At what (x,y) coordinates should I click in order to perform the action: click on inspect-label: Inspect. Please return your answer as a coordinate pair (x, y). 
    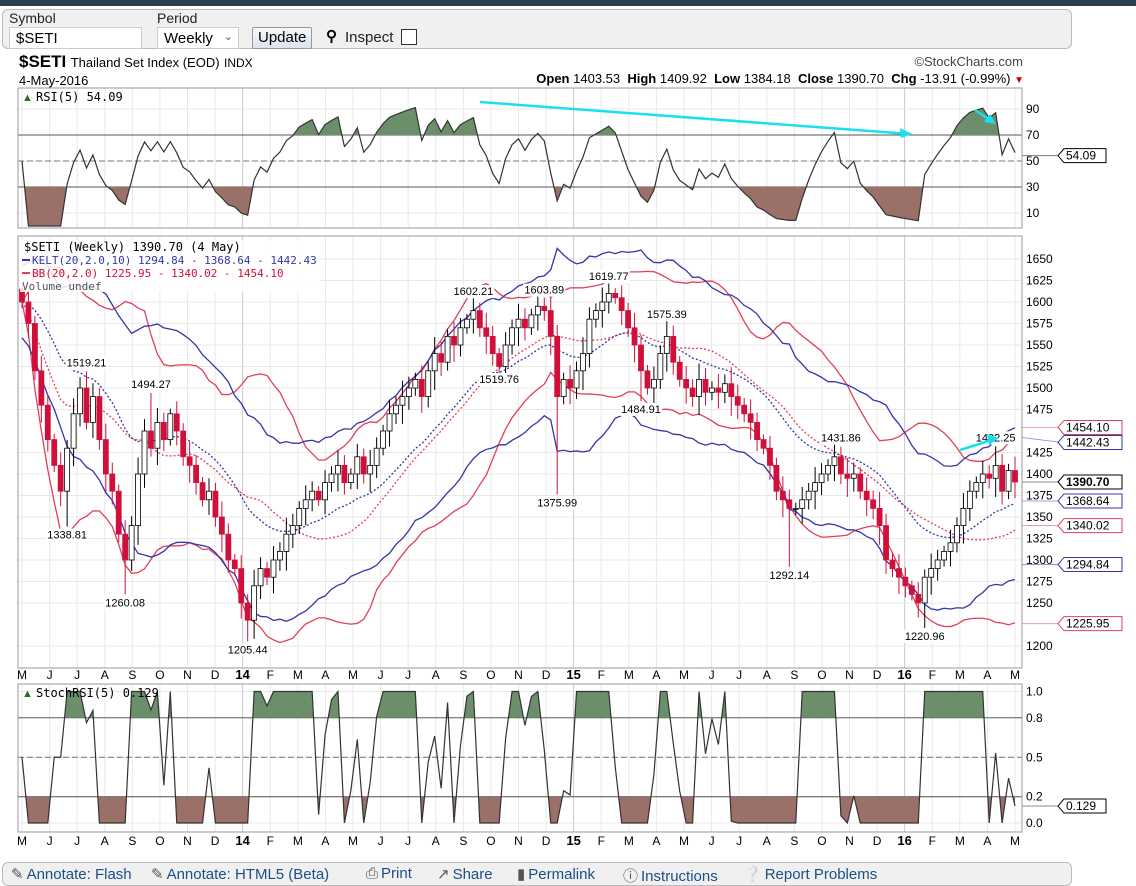
    Looking at the image, I should click on (369, 37).